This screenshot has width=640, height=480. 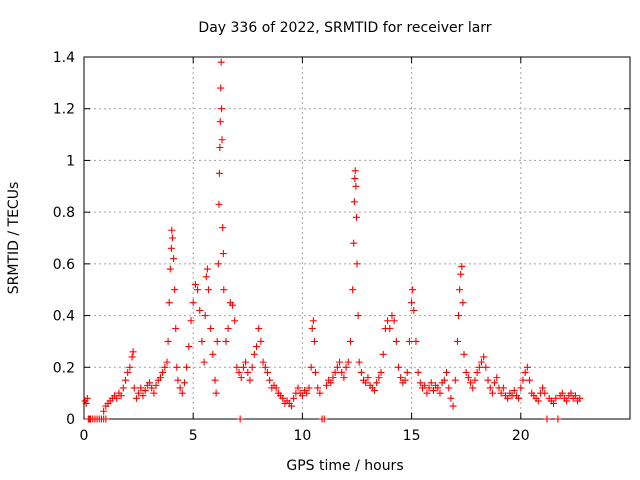 I want to click on x-tick-label: 15, so click(x=412, y=436).